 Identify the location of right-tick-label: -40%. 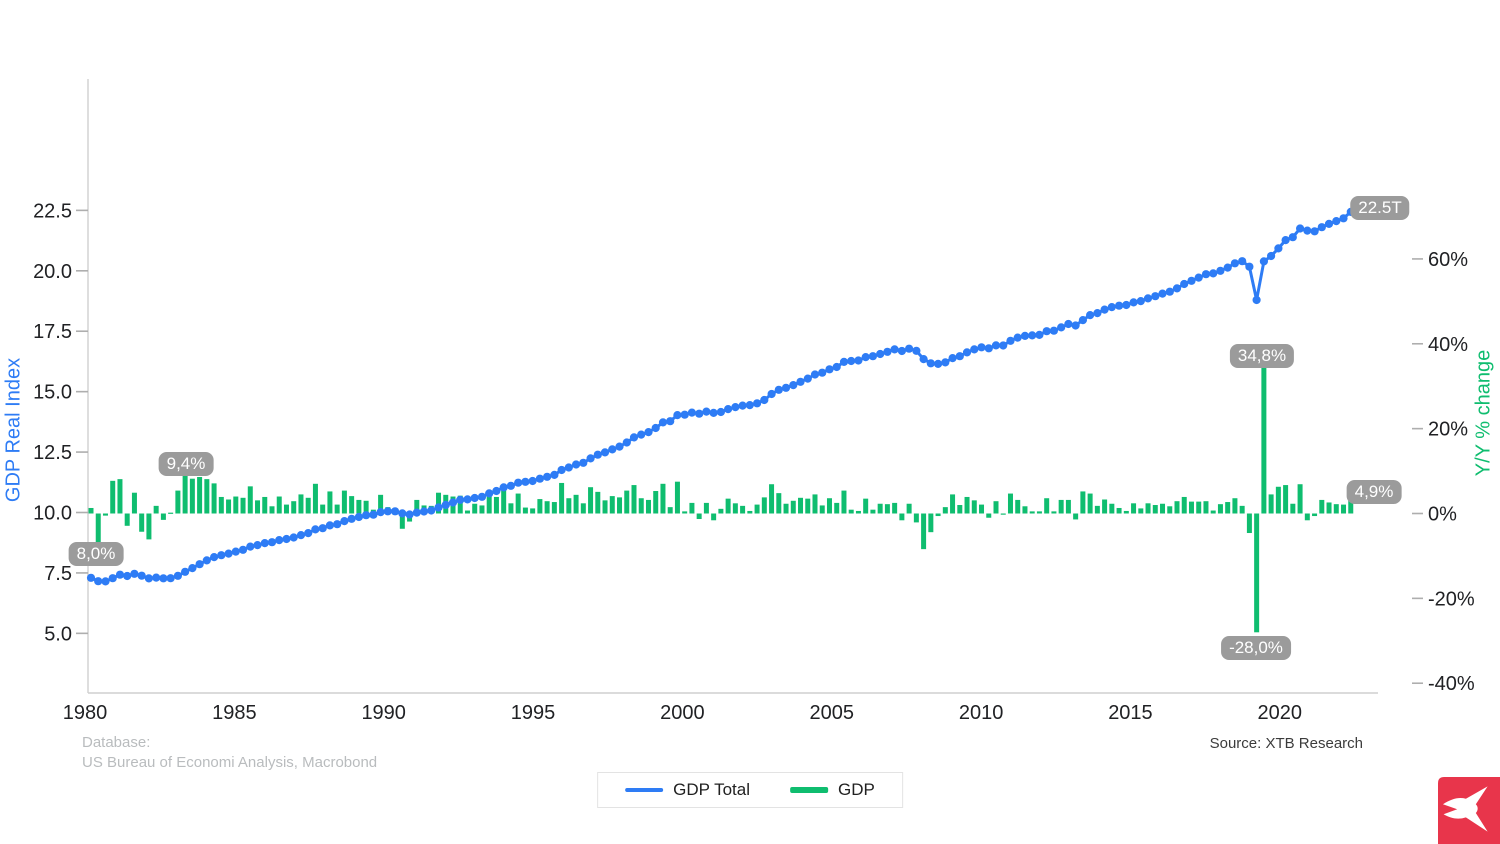
(1451, 684).